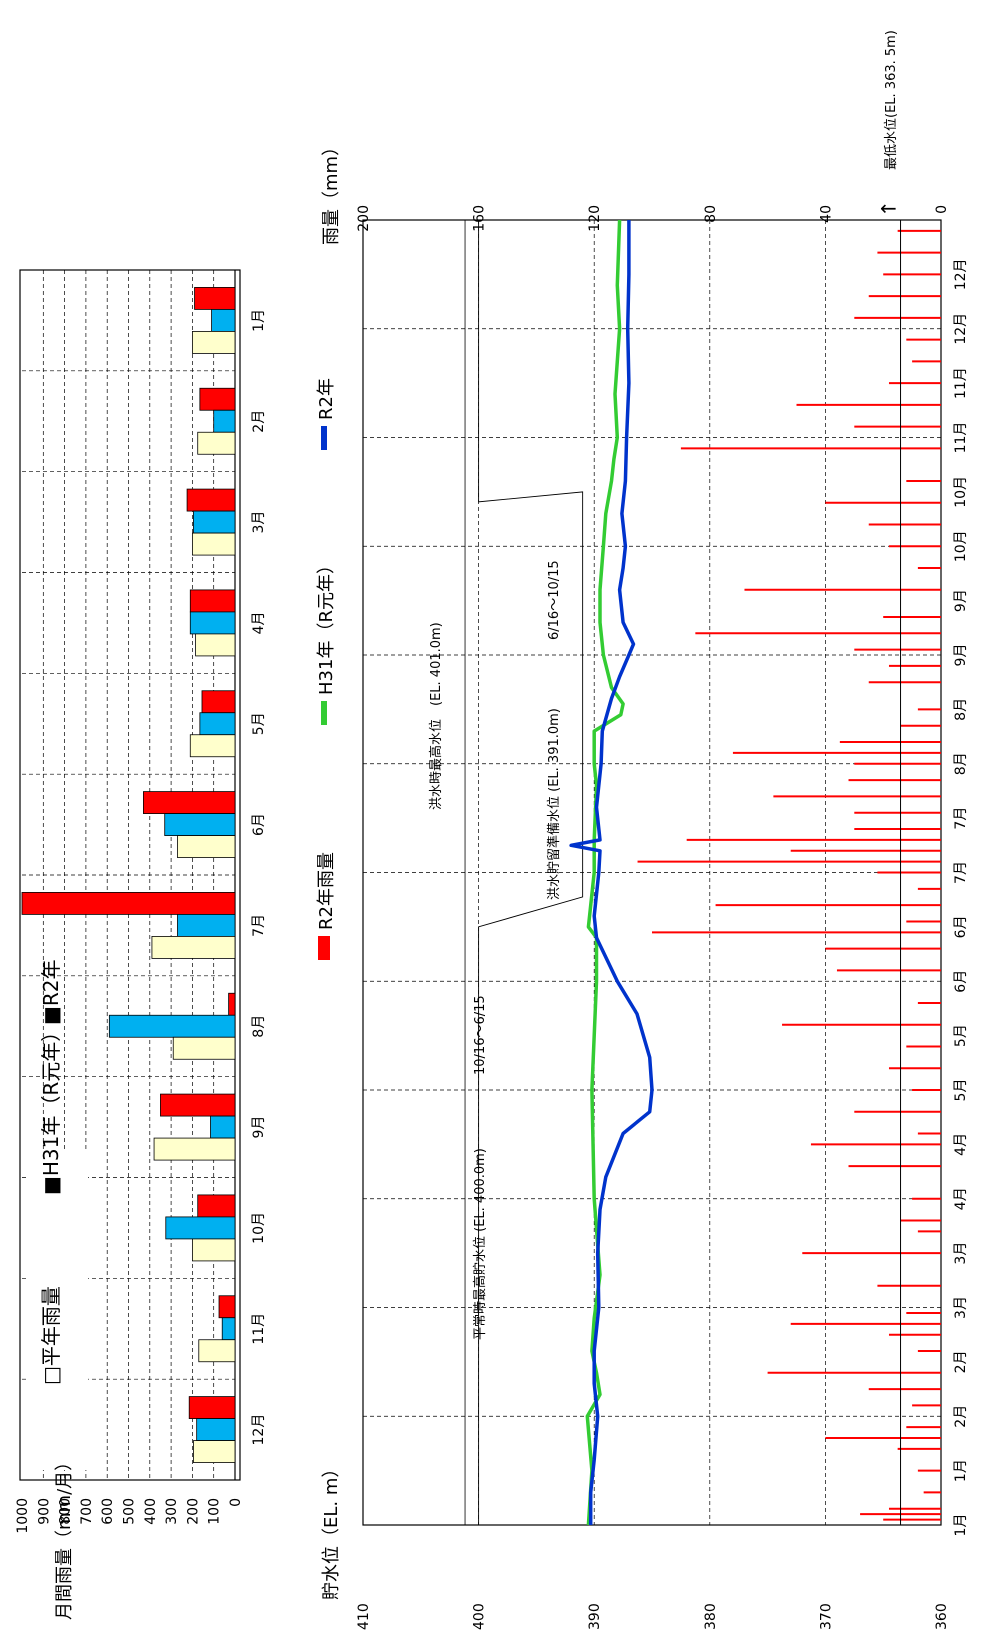 Image resolution: width=1006 pixels, height=1641 pixels. What do you see at coordinates (259, 1026) in the screenshot?
I see `bar-month-label: 8月` at bounding box center [259, 1026].